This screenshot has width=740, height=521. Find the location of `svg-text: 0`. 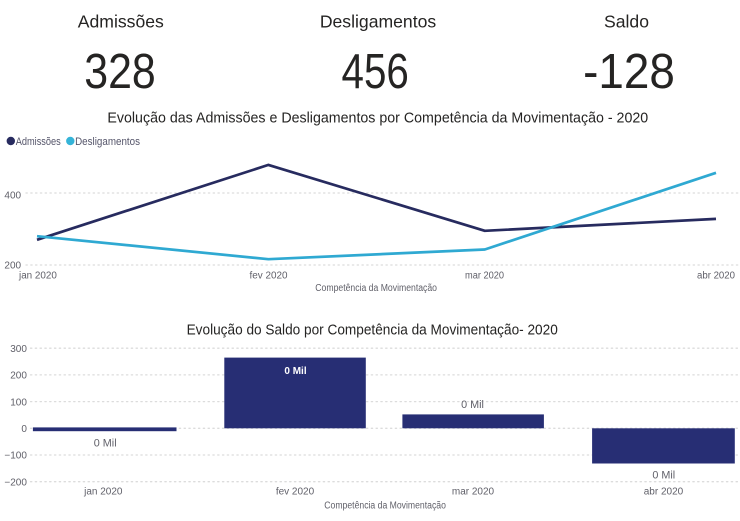

svg-text: 0 is located at coordinates (24, 429).